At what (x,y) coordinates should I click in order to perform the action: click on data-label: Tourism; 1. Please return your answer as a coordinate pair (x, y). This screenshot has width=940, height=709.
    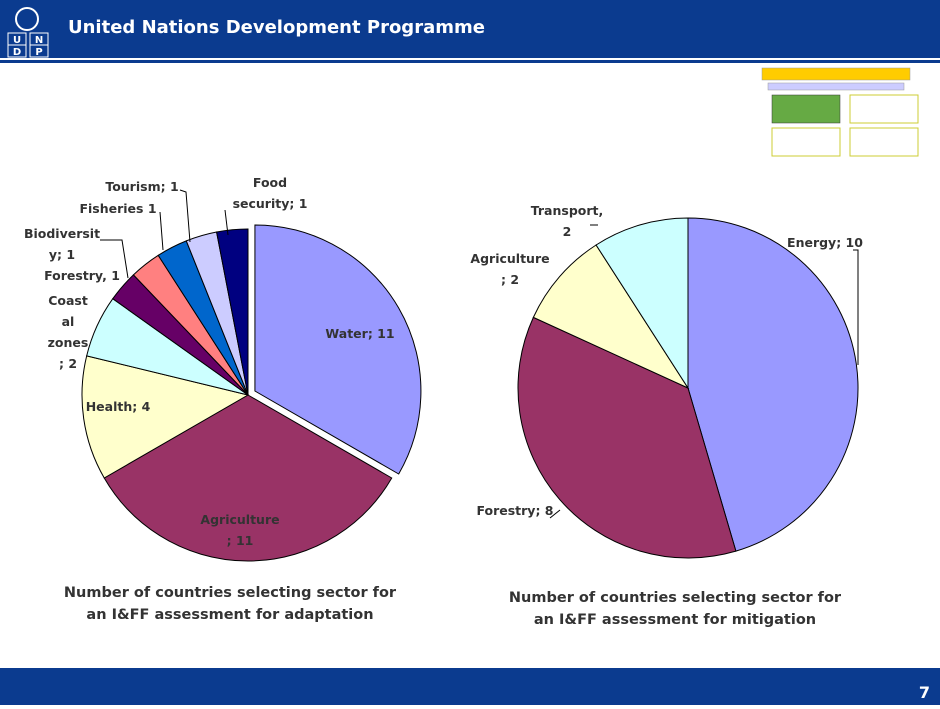
    Looking at the image, I should click on (141, 186).